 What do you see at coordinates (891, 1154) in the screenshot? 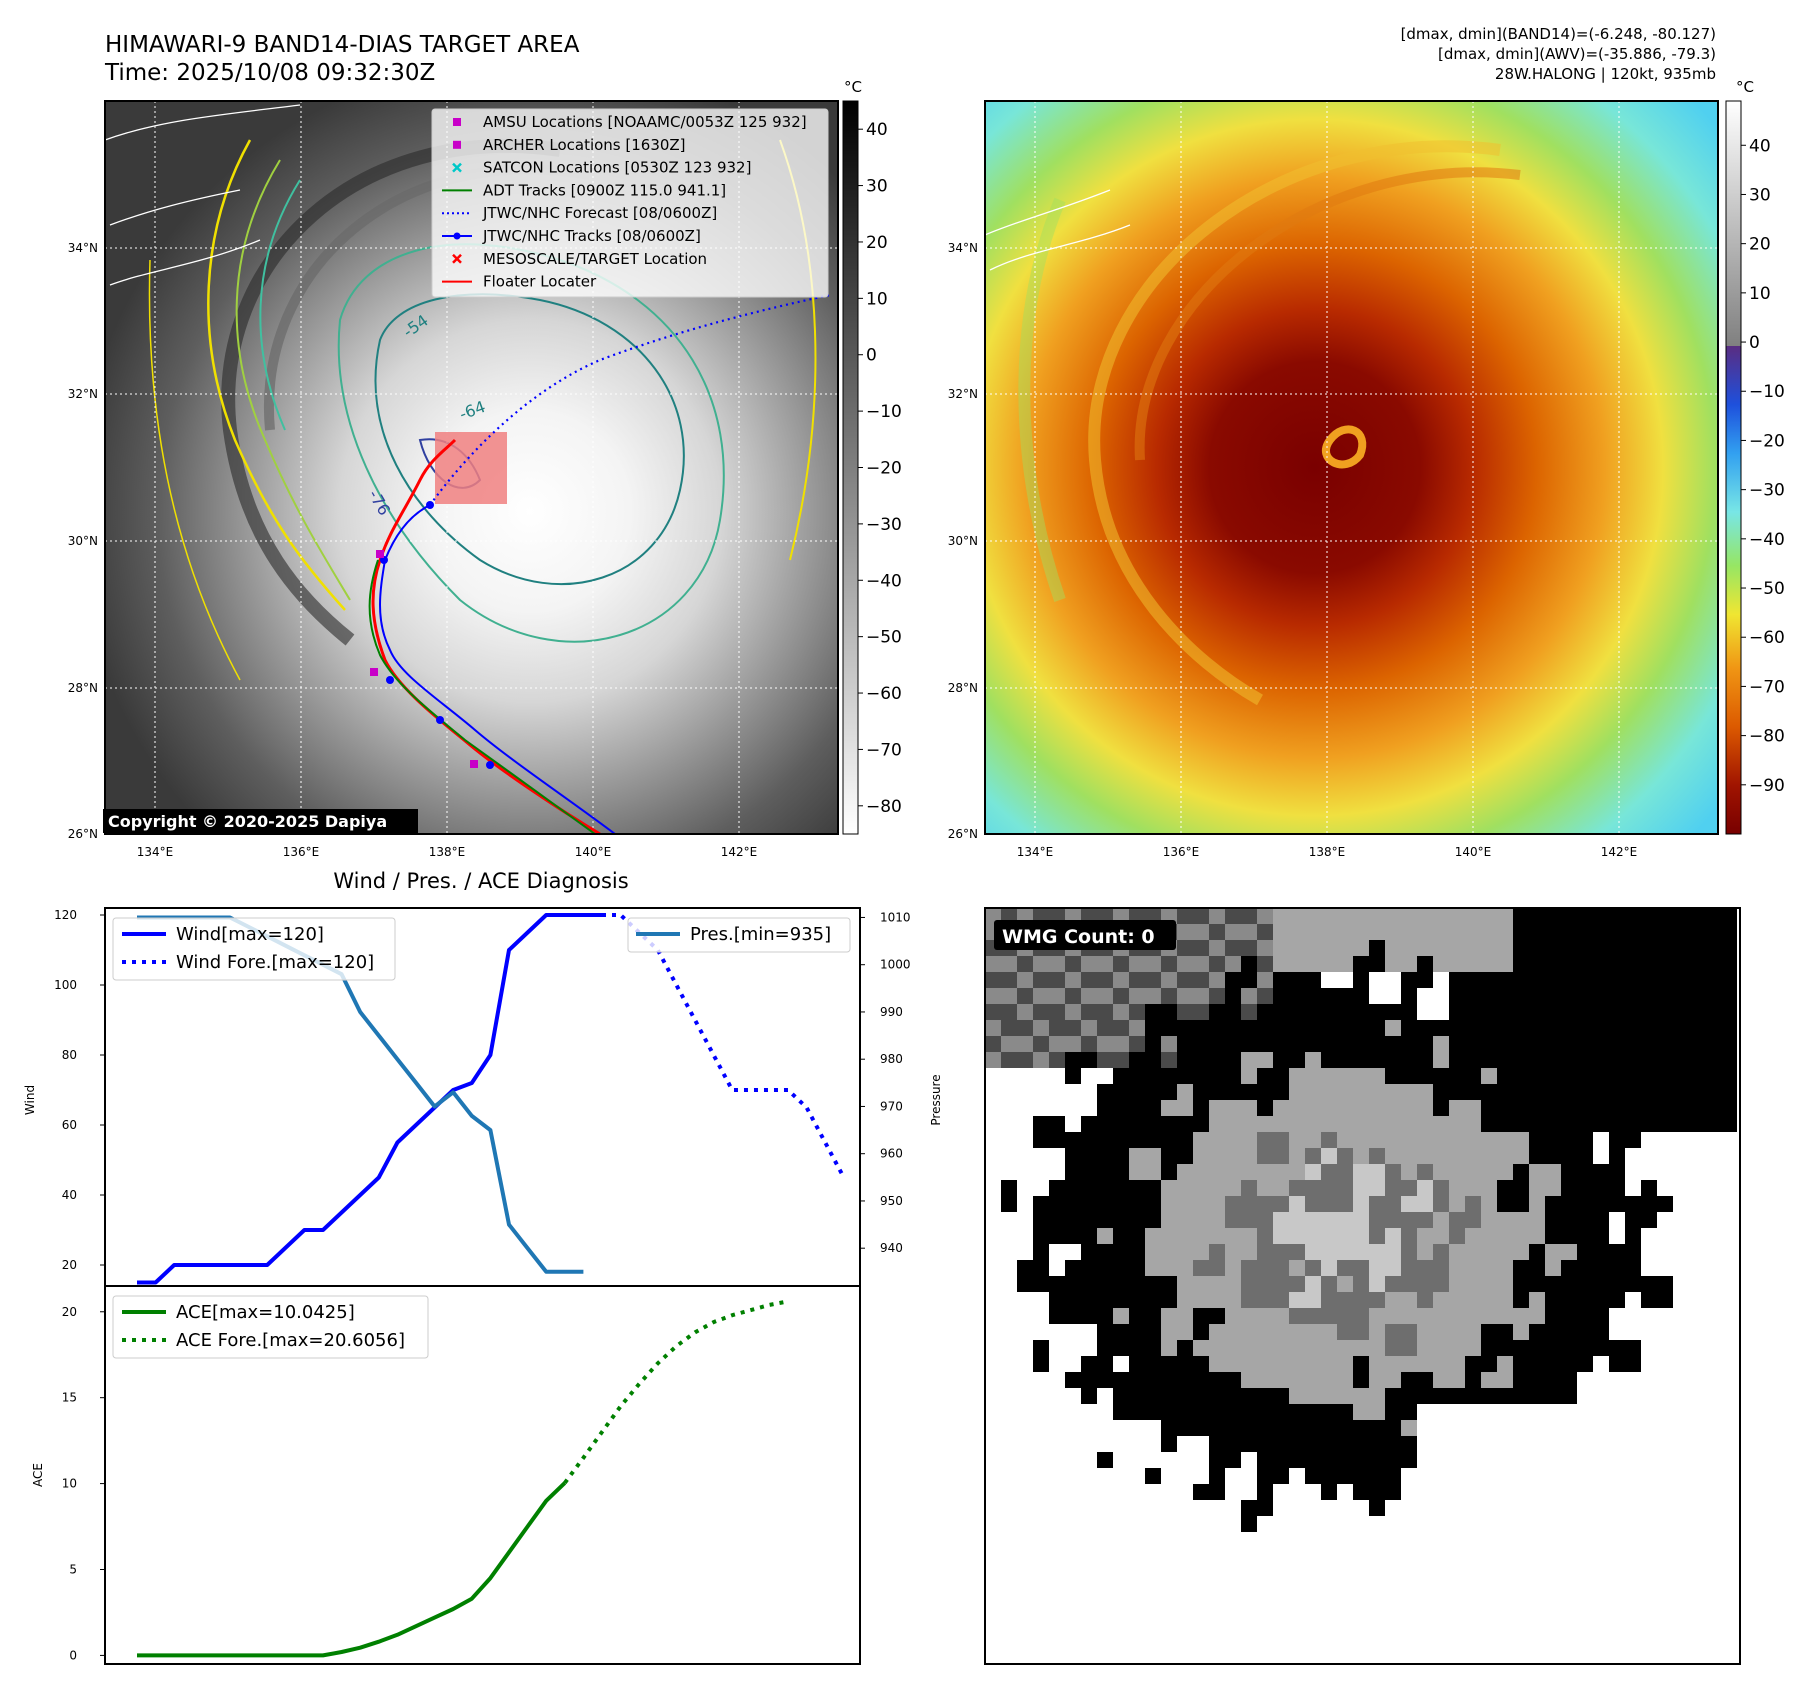
I see `pressure-tick-label: 960` at bounding box center [891, 1154].